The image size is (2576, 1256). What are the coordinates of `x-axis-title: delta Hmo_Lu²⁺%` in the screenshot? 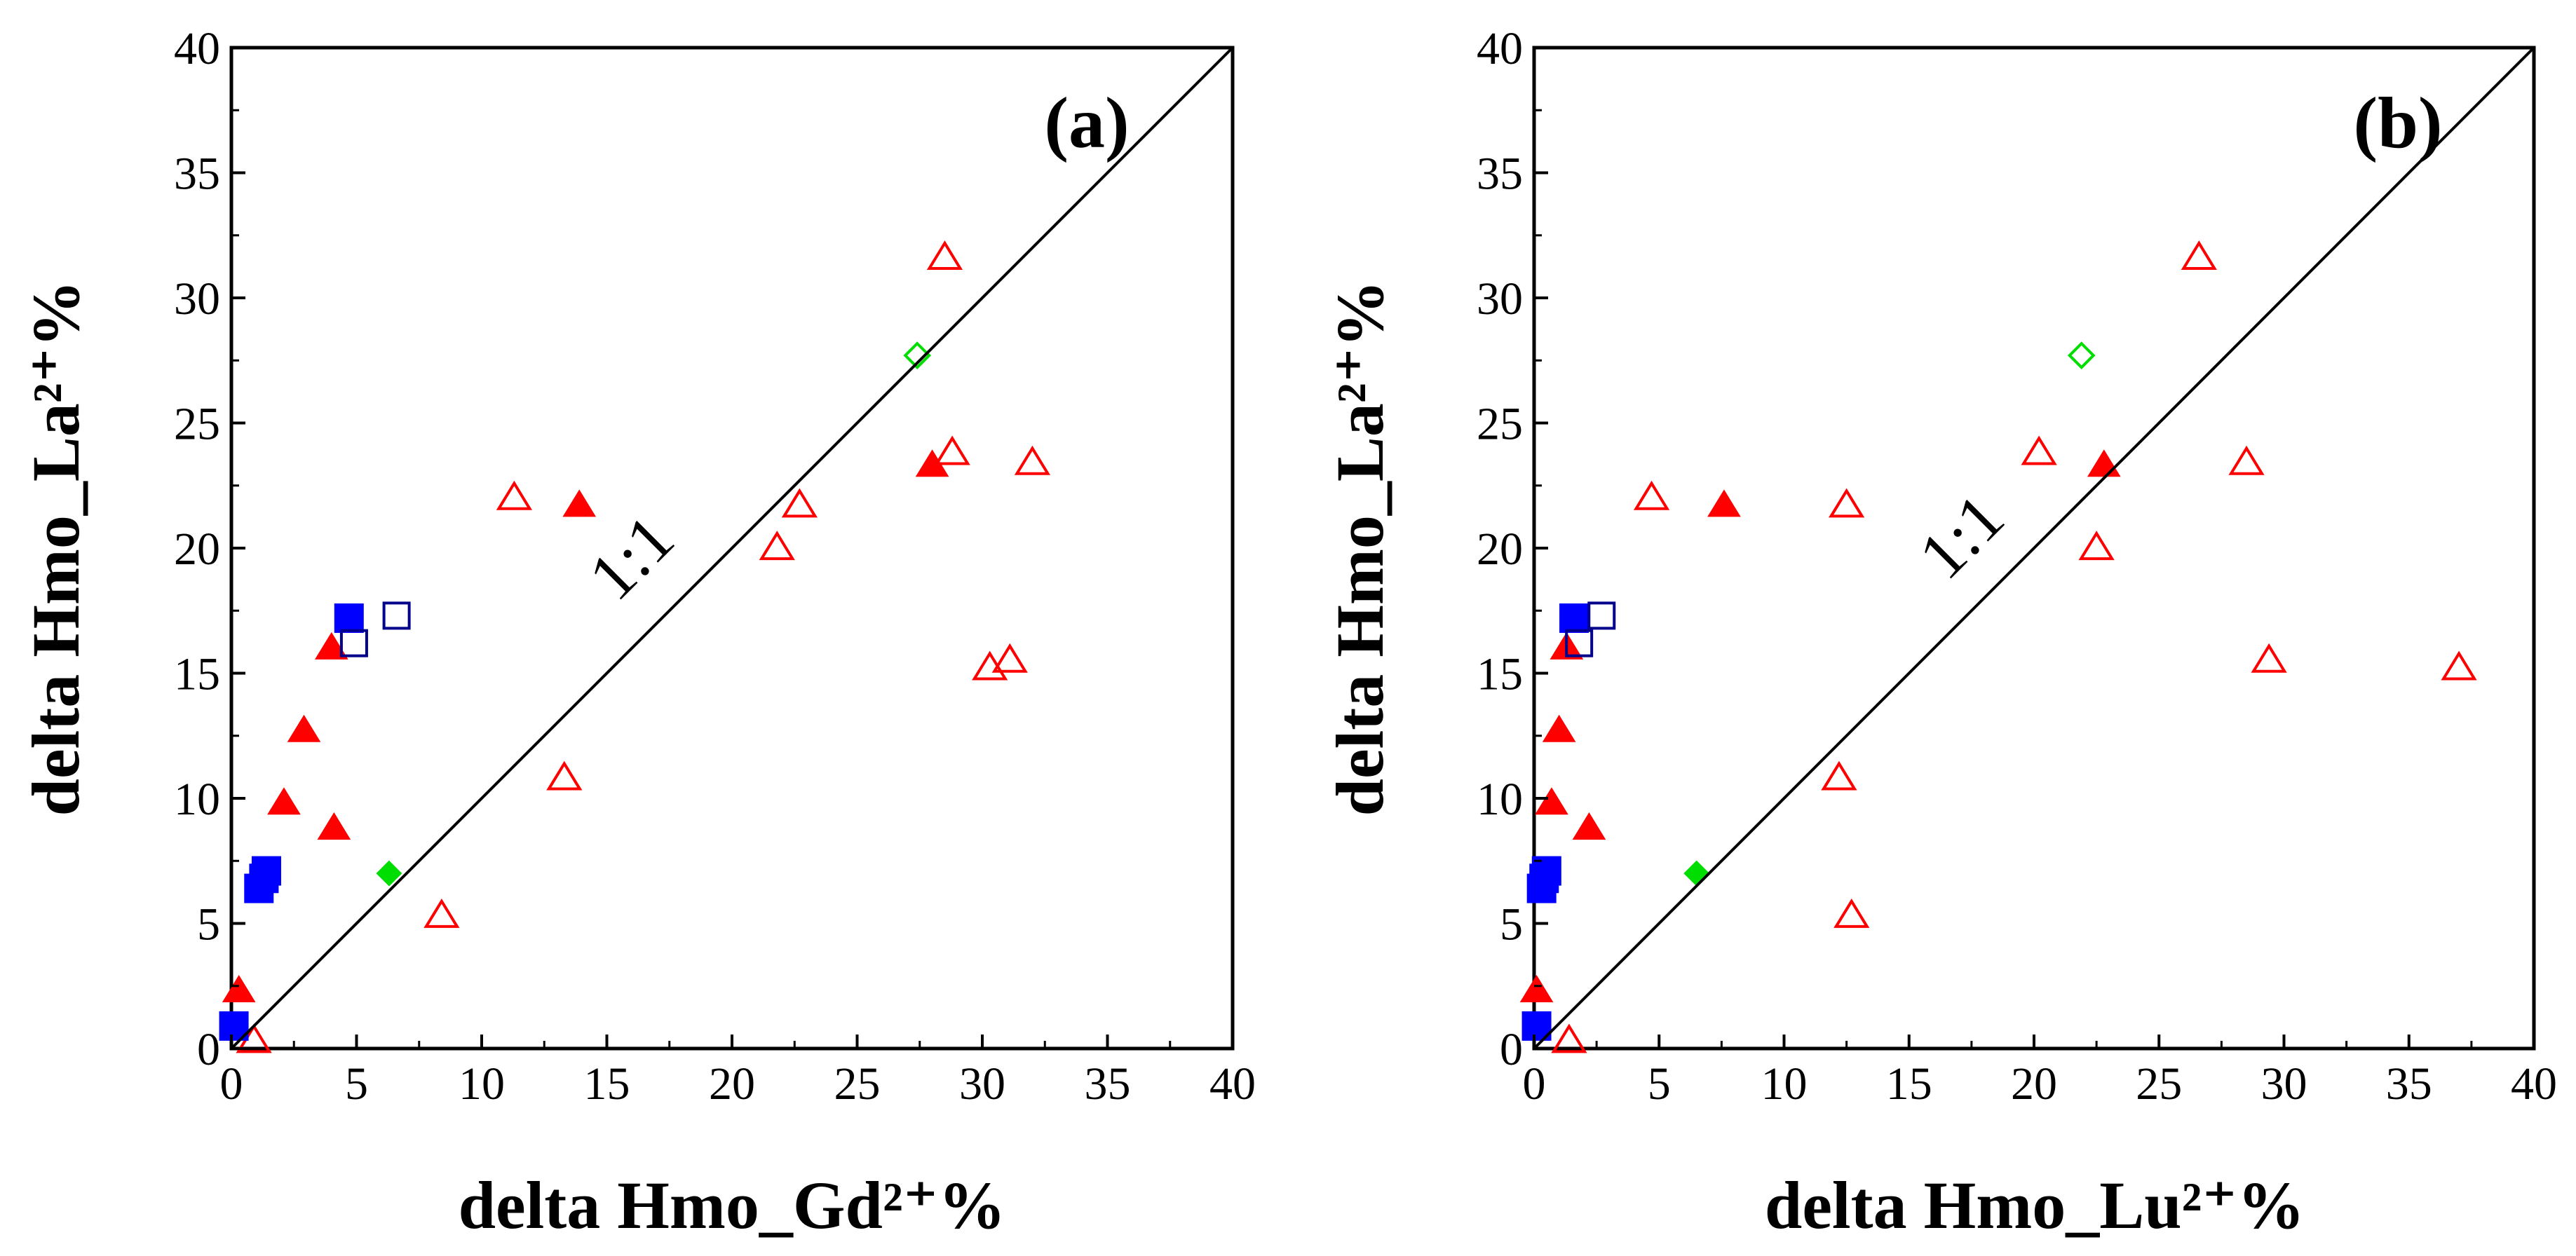 It's located at (2035, 1205).